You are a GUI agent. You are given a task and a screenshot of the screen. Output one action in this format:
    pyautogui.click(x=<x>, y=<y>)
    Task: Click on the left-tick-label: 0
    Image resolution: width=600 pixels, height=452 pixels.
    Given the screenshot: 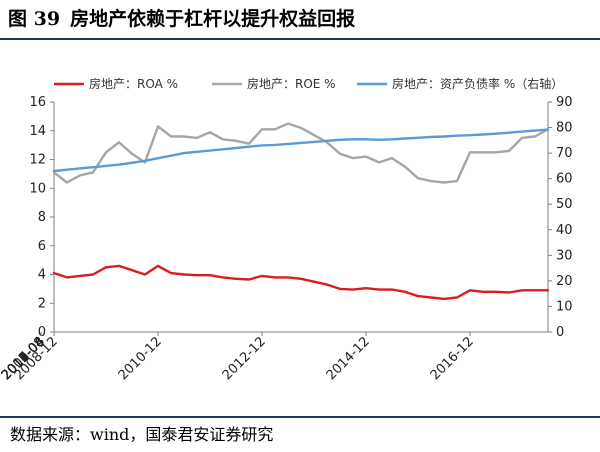 What is the action you would take?
    pyautogui.click(x=42, y=332)
    